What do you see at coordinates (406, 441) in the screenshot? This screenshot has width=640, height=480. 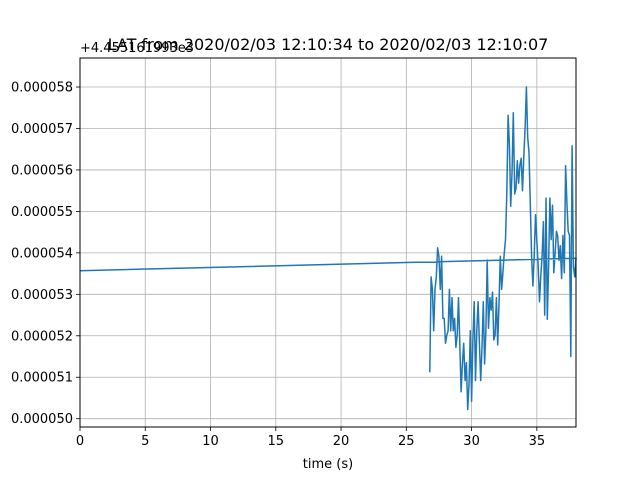 I see `x-tick-label: 25` at bounding box center [406, 441].